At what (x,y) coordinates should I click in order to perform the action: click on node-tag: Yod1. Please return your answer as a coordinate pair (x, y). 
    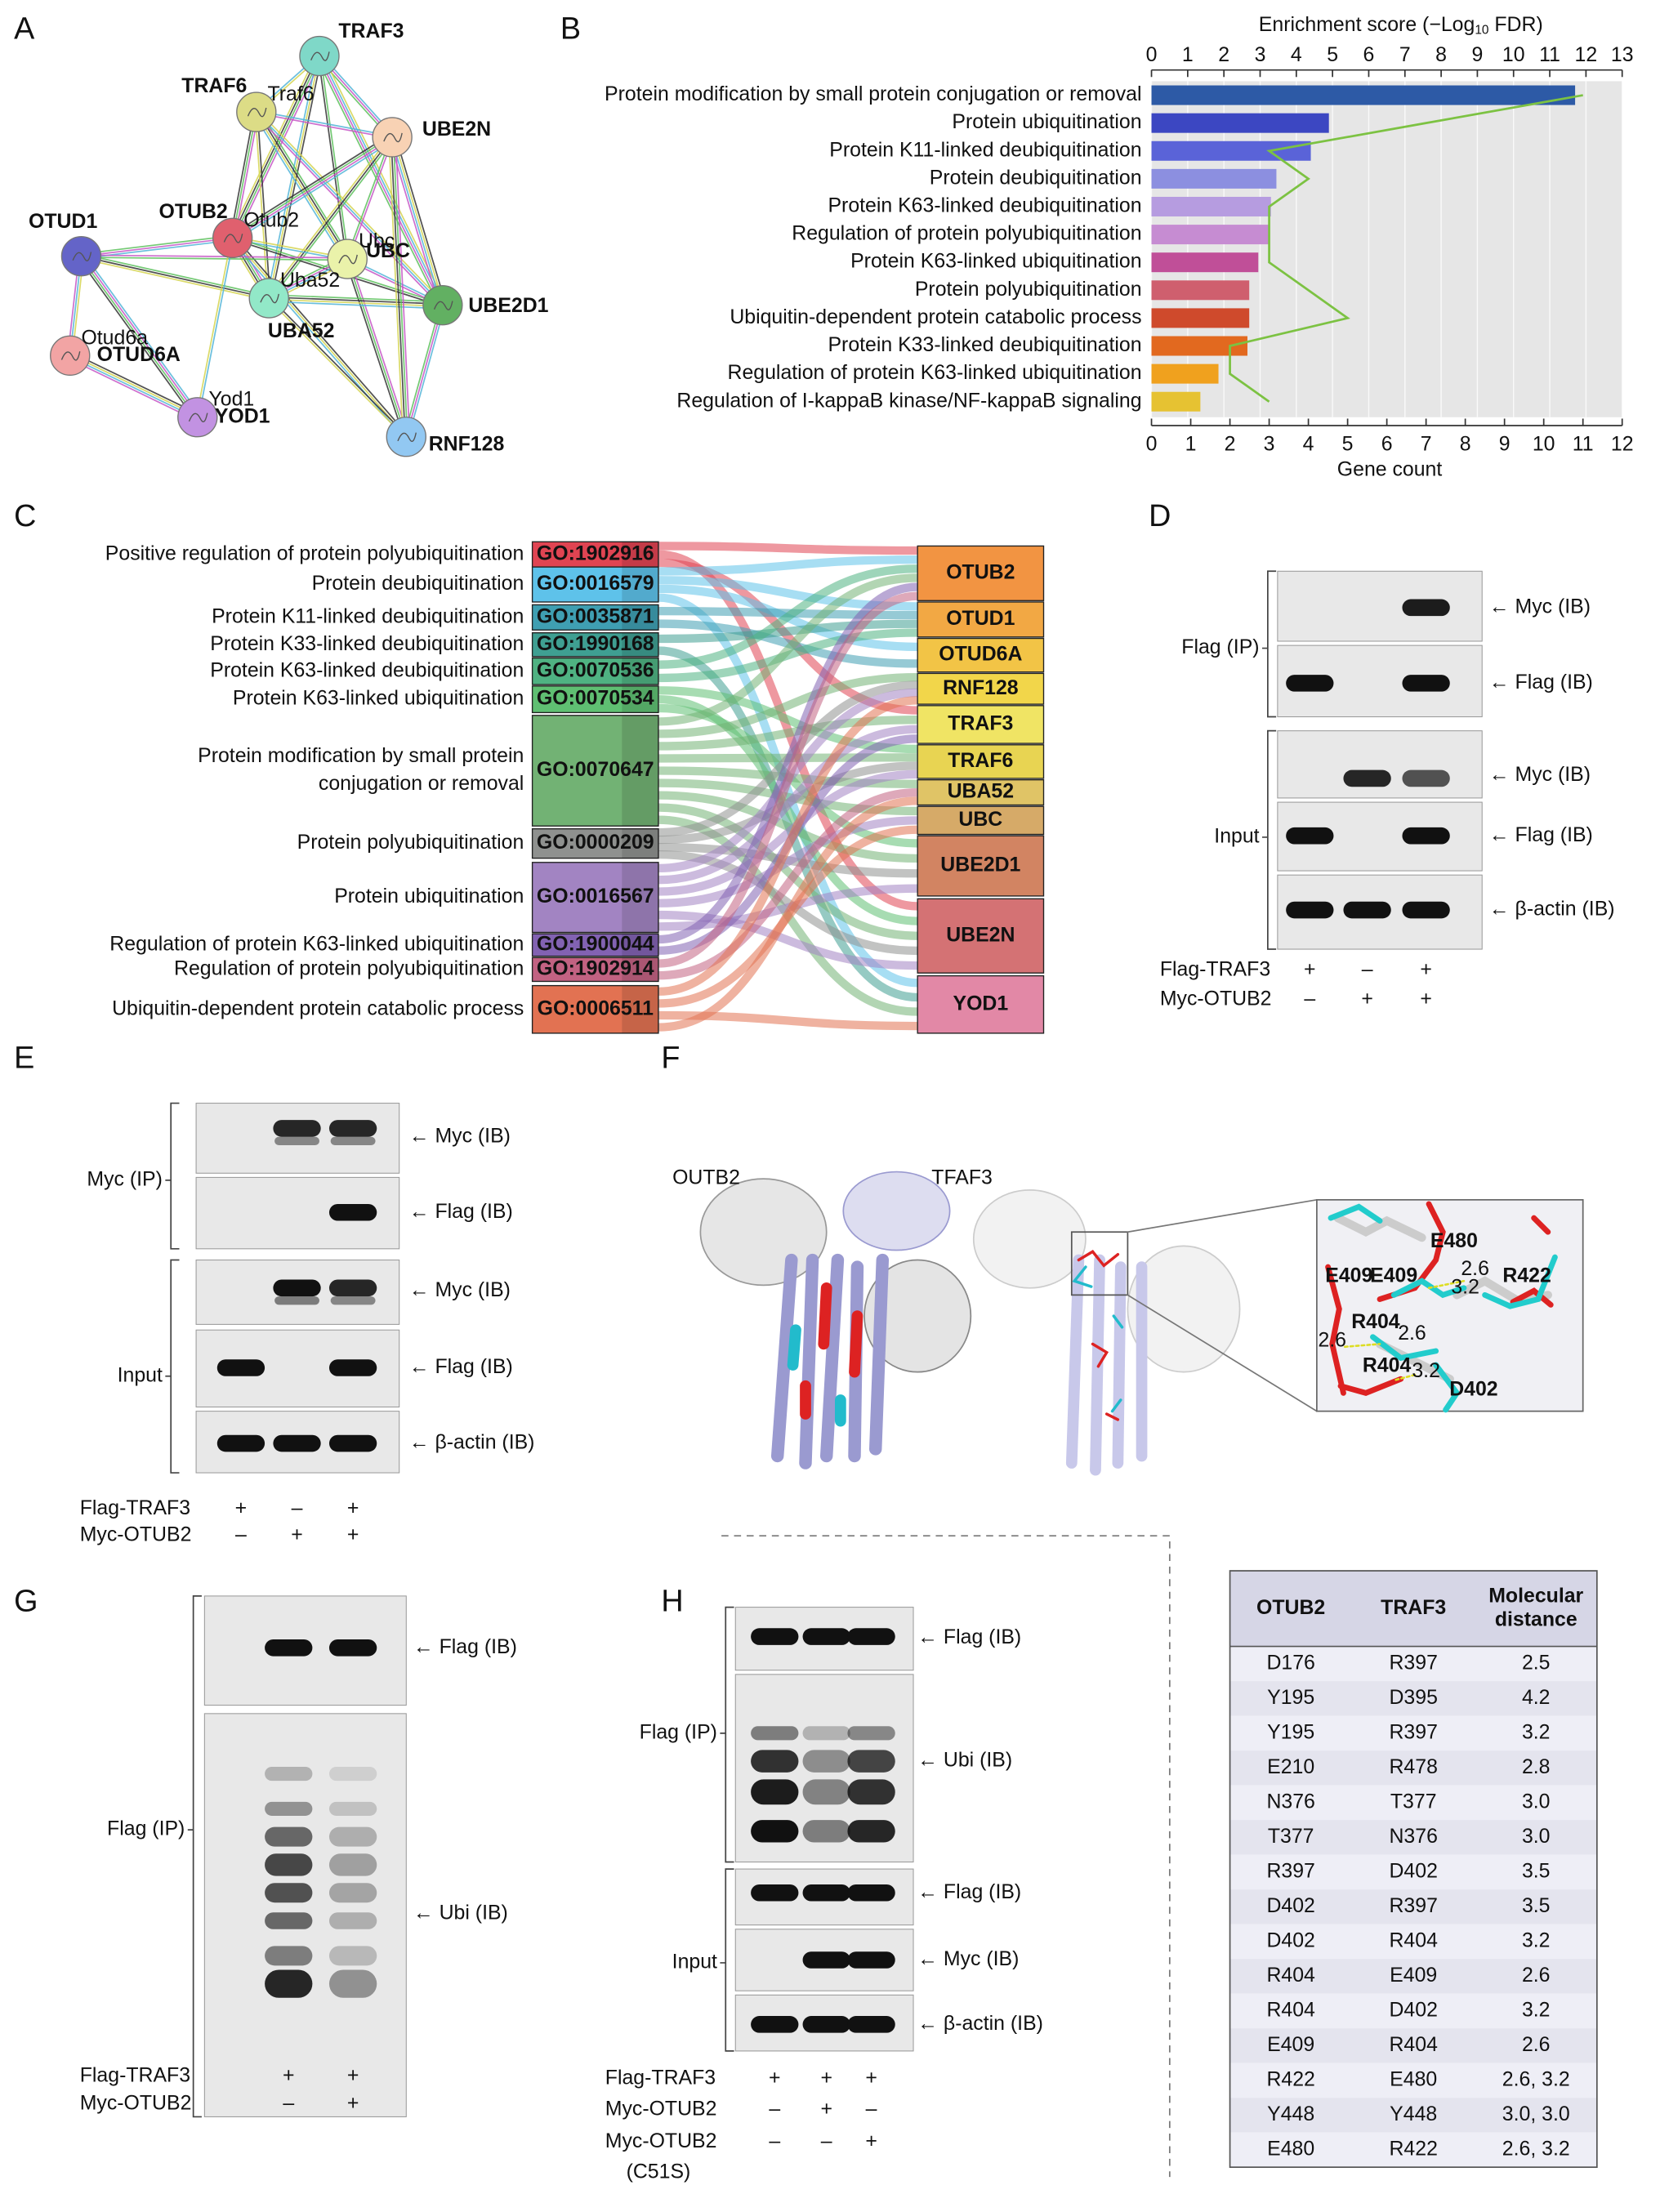
    Looking at the image, I should click on (232, 400).